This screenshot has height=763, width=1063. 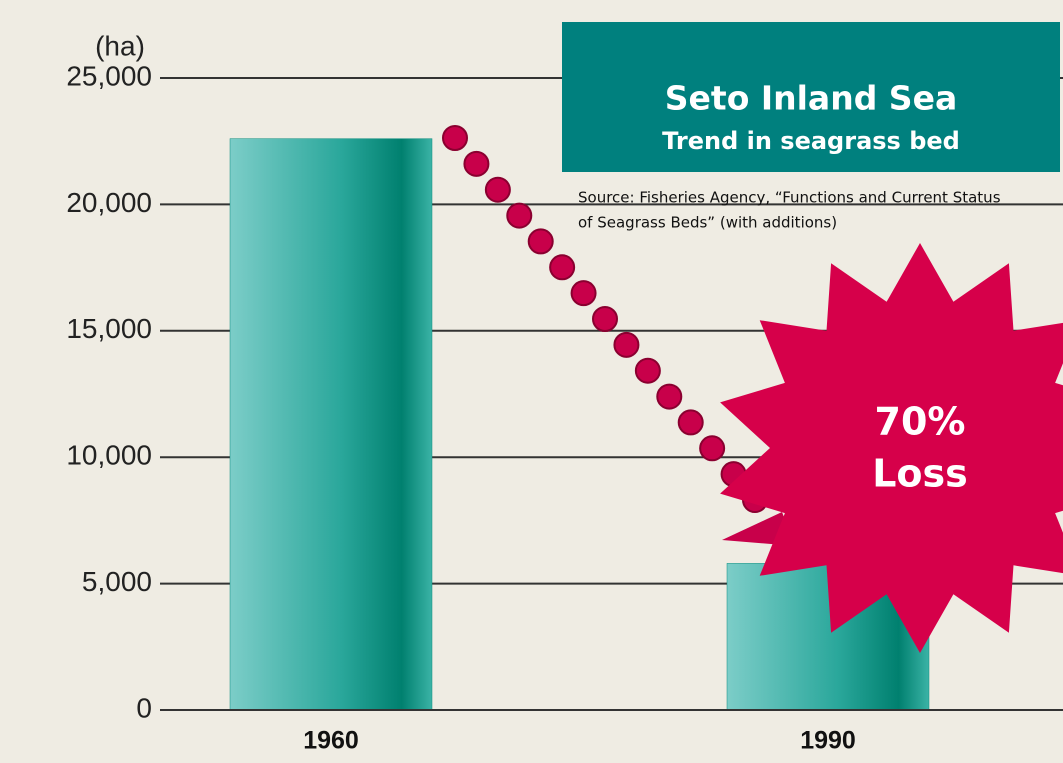 I want to click on x-tick-label: 1990, so click(x=828, y=741).